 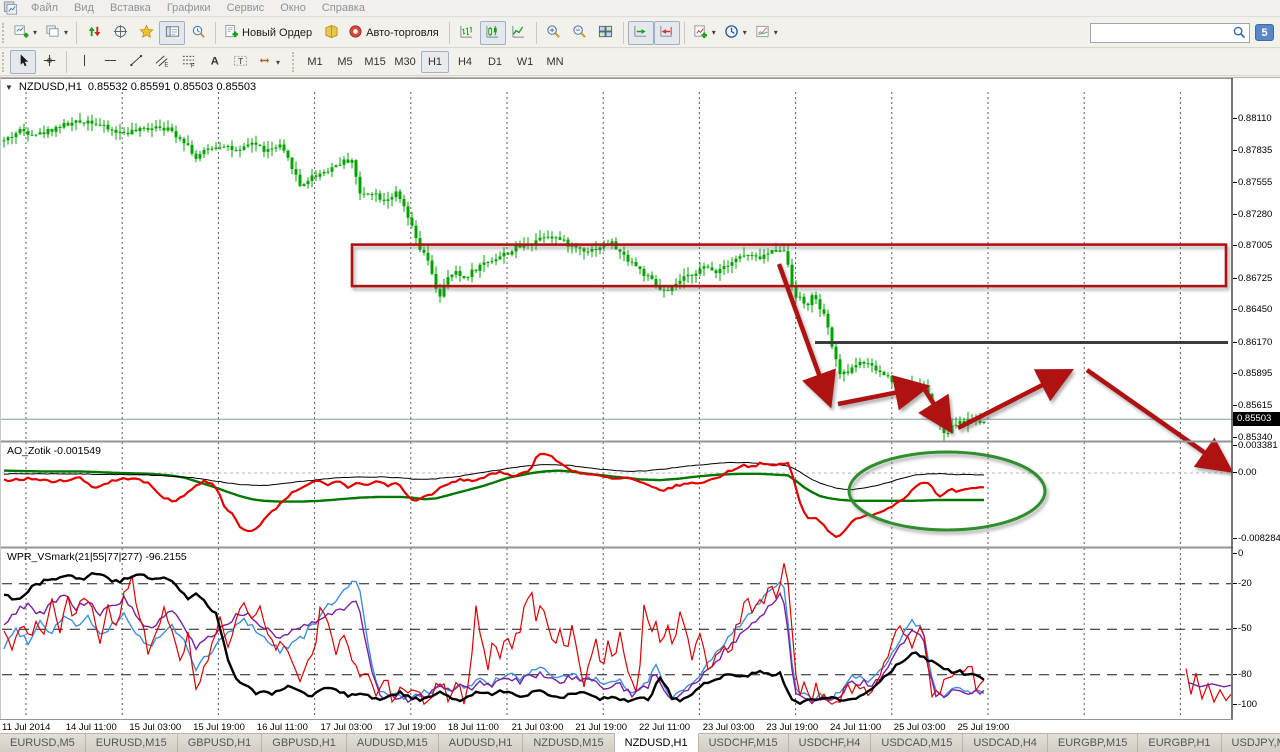 I want to click on tab-usdchf-h4: USDCHF,H4, so click(x=830, y=743).